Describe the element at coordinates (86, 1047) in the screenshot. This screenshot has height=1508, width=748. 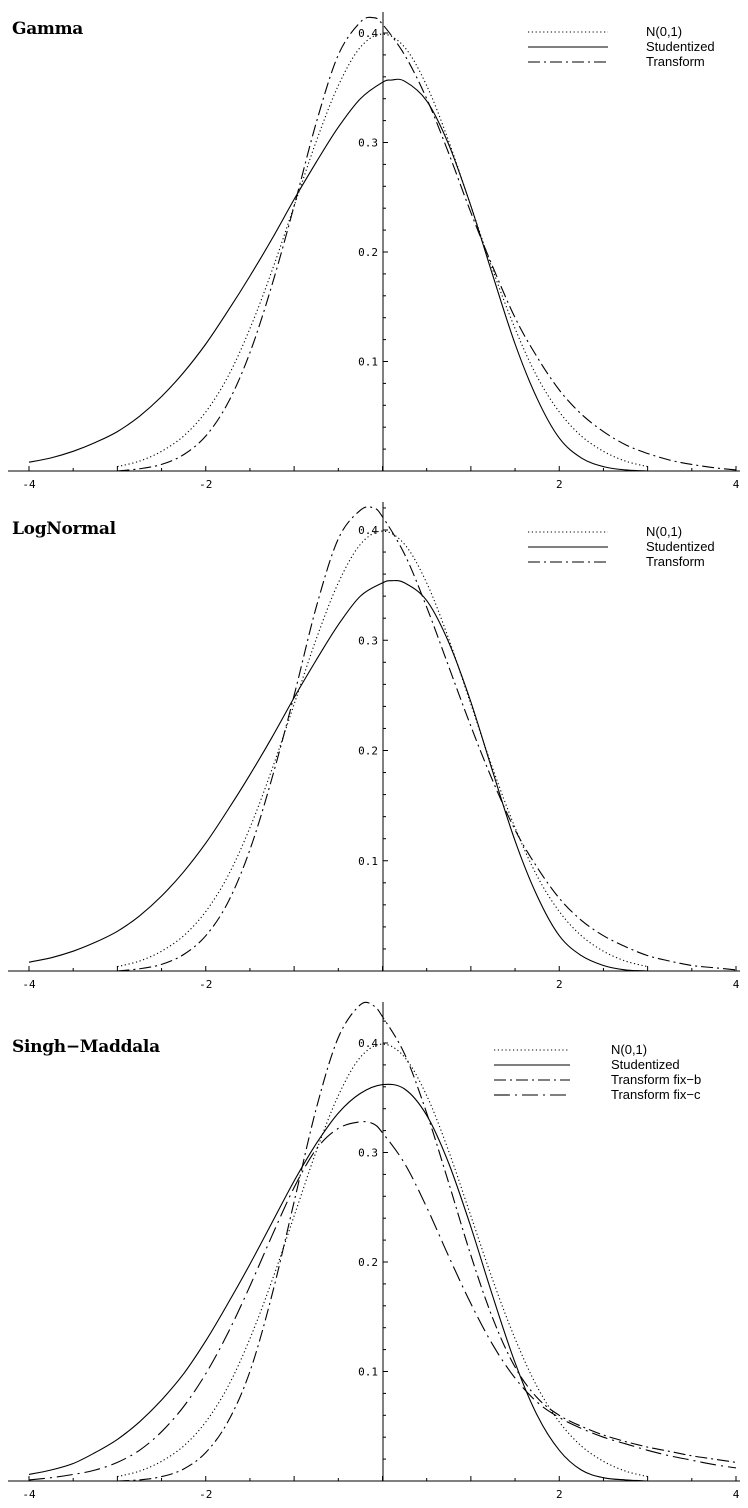
I see `chart-title: Singh−Maddala` at that location.